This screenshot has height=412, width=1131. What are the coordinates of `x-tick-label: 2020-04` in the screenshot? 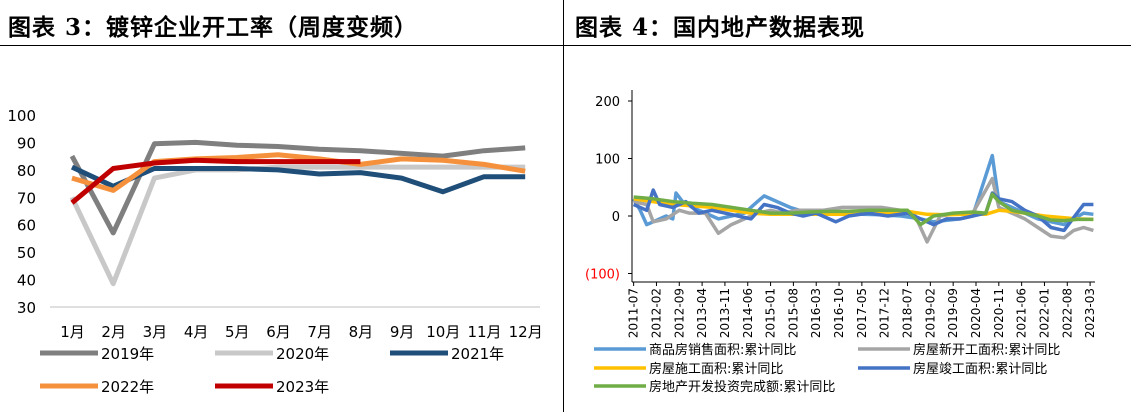 It's located at (976, 313).